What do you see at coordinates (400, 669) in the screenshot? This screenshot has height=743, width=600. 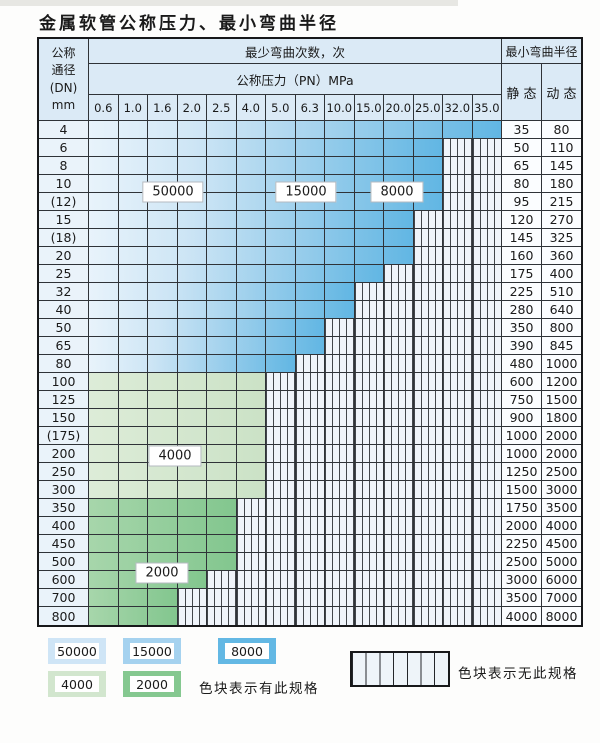 I see `no-spec-swatch` at bounding box center [400, 669].